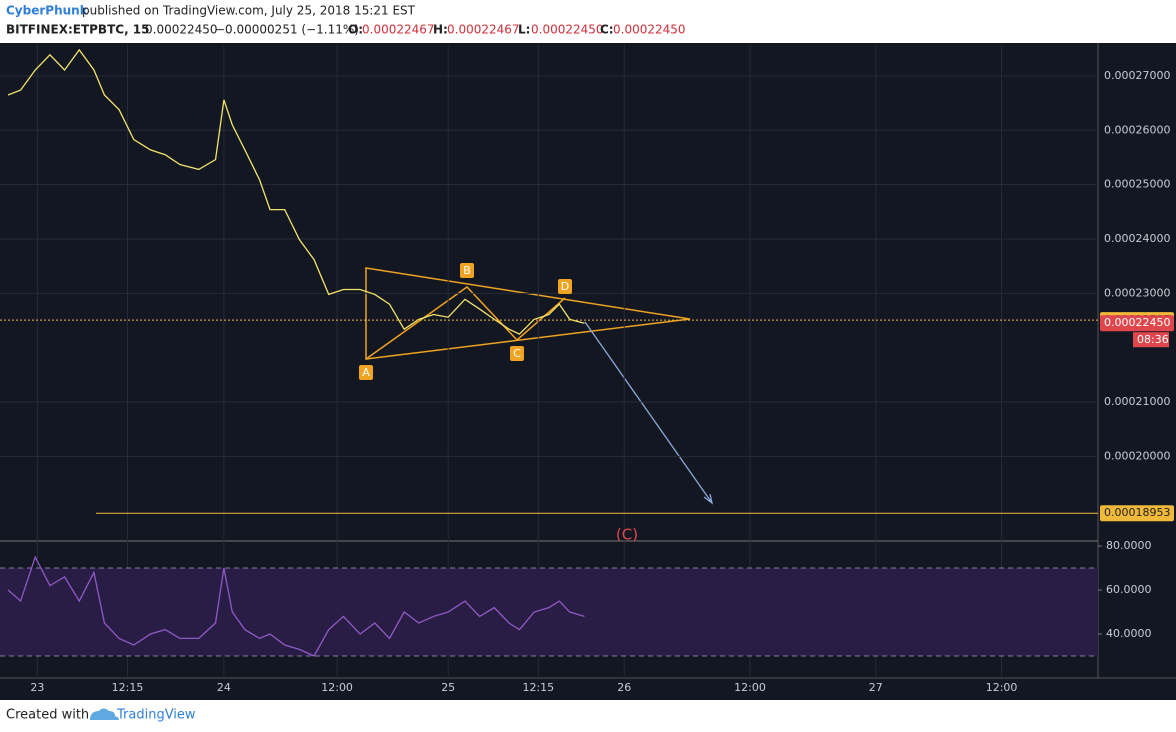 The height and width of the screenshot is (732, 1176). I want to click on y-tick-label: 0.00020000, so click(1137, 455).